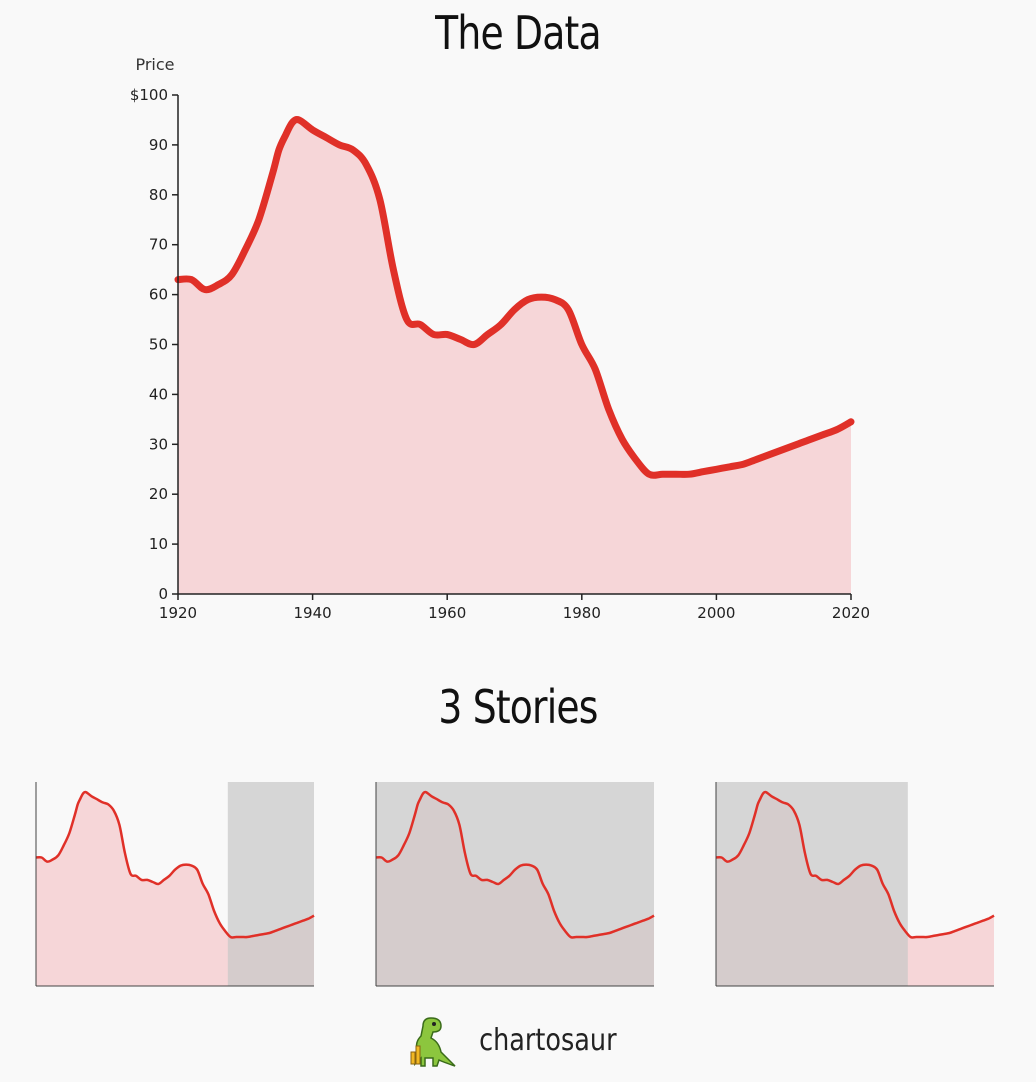 This screenshot has width=1036, height=1082. I want to click on stories-title: 3 Stories, so click(518, 707).